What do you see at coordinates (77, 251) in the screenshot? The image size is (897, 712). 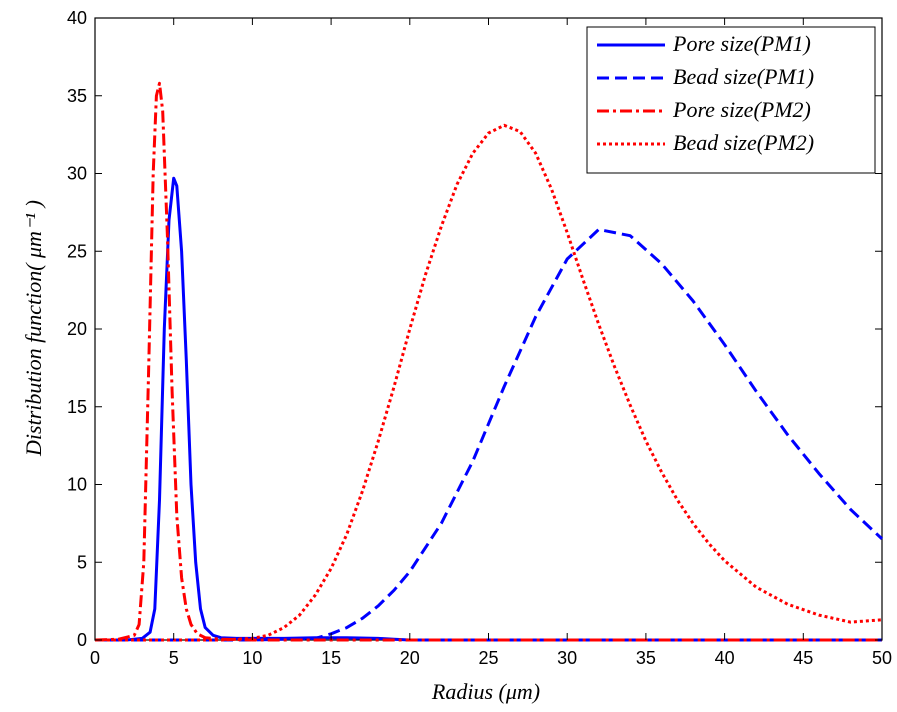 I see `y-tick-label: 25` at bounding box center [77, 251].